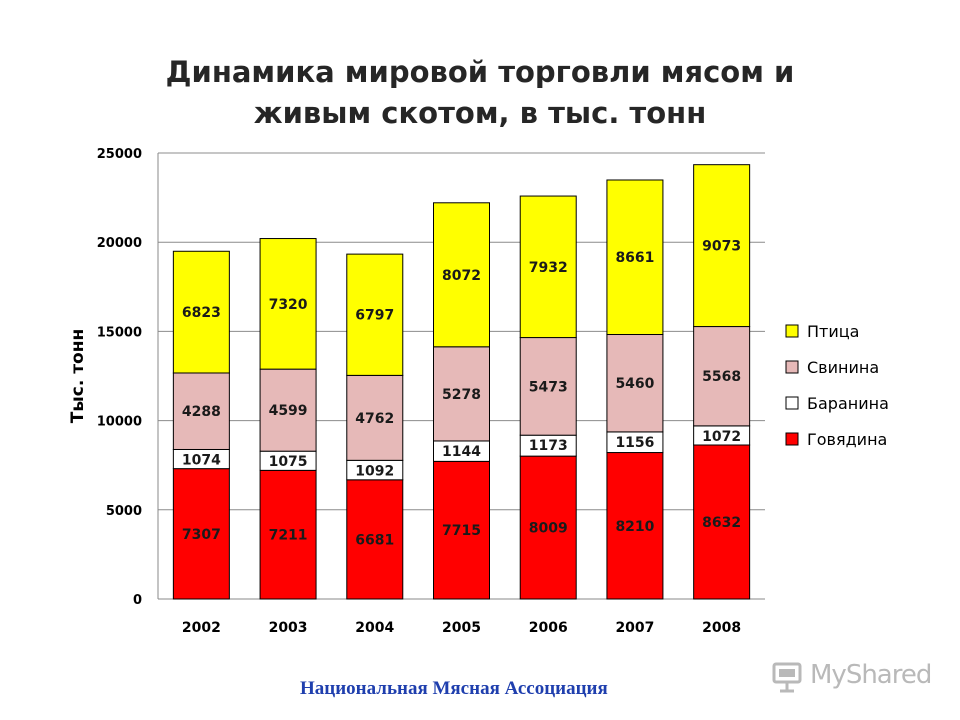 The image size is (960, 720). What do you see at coordinates (871, 675) in the screenshot?
I see `logo-text: MyShared` at bounding box center [871, 675].